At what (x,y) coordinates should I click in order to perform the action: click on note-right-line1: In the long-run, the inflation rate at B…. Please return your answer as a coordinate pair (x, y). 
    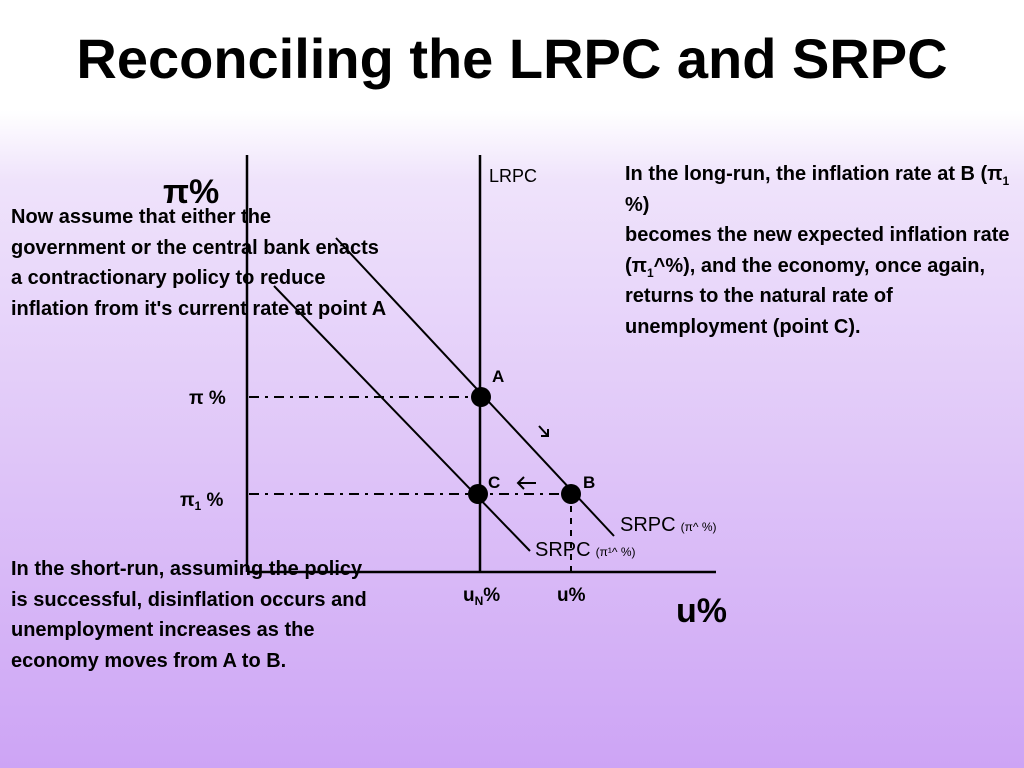
    Looking at the image, I should click on (817, 189).